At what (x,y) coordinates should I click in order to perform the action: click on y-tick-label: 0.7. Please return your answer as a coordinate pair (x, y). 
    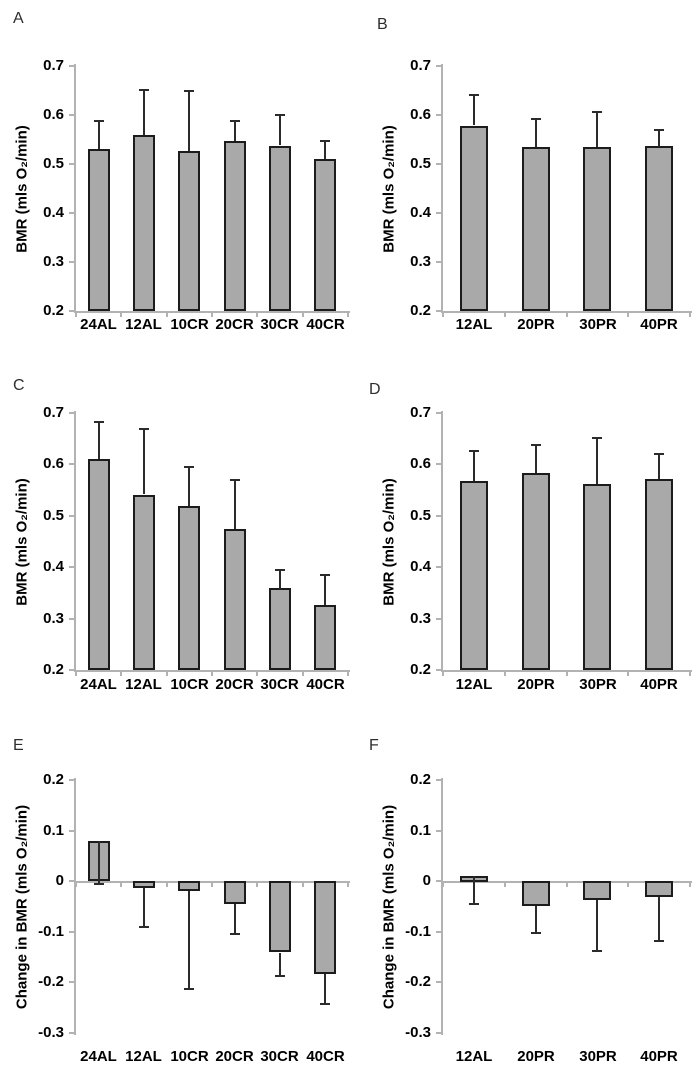
    Looking at the image, I should click on (420, 412).